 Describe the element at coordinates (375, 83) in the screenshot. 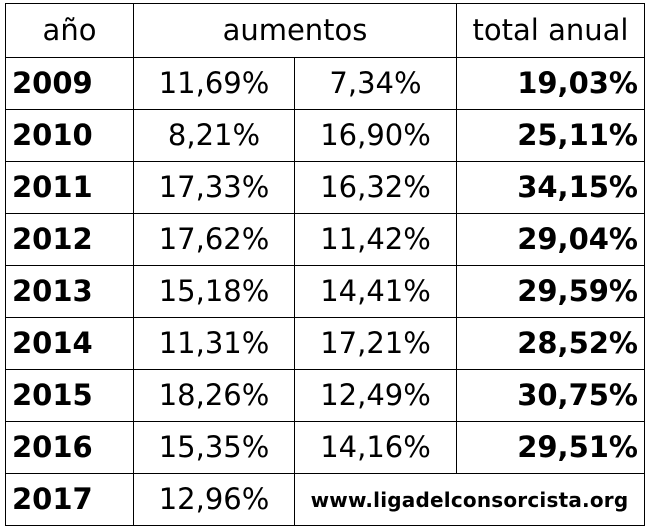

I see `increase-2-cell: 7,34%` at that location.